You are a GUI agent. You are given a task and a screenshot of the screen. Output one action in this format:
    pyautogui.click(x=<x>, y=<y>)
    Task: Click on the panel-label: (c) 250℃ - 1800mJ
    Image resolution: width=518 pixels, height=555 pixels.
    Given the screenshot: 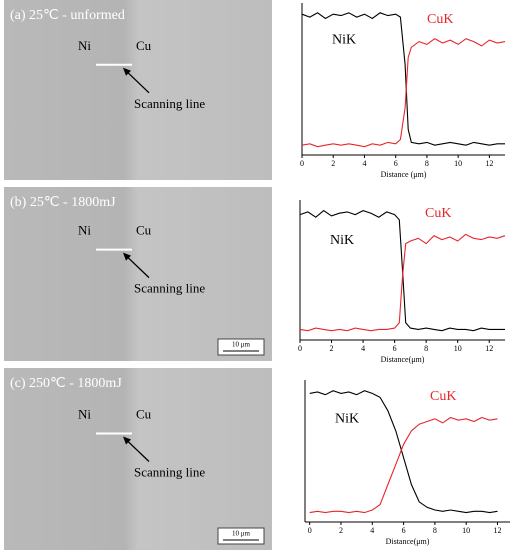 What is the action you would take?
    pyautogui.click(x=66, y=383)
    